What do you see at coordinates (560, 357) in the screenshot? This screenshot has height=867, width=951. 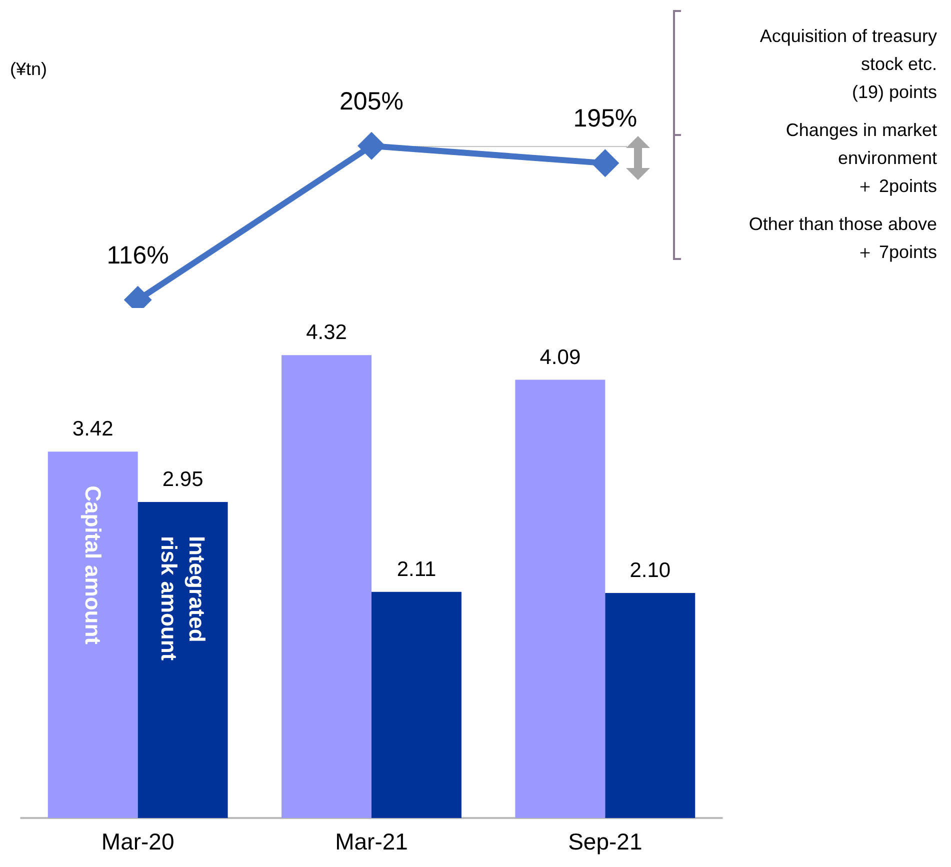 I see `data-label: 4.09` at bounding box center [560, 357].